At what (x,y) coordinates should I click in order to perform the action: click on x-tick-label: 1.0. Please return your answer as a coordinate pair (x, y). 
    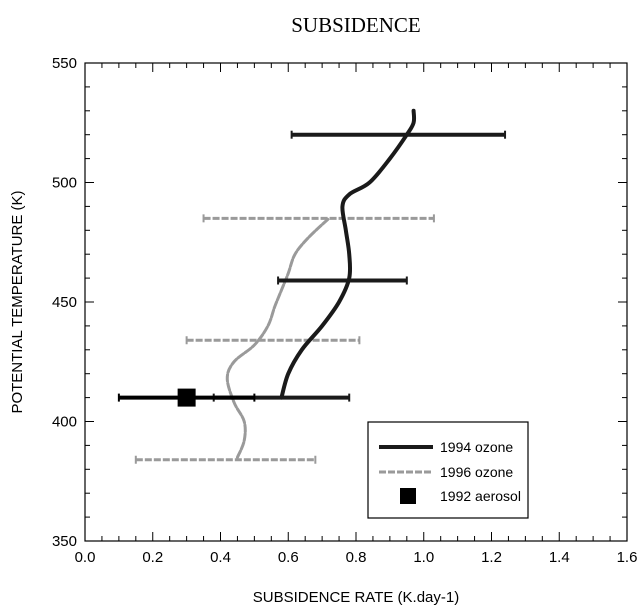
    Looking at the image, I should click on (423, 557).